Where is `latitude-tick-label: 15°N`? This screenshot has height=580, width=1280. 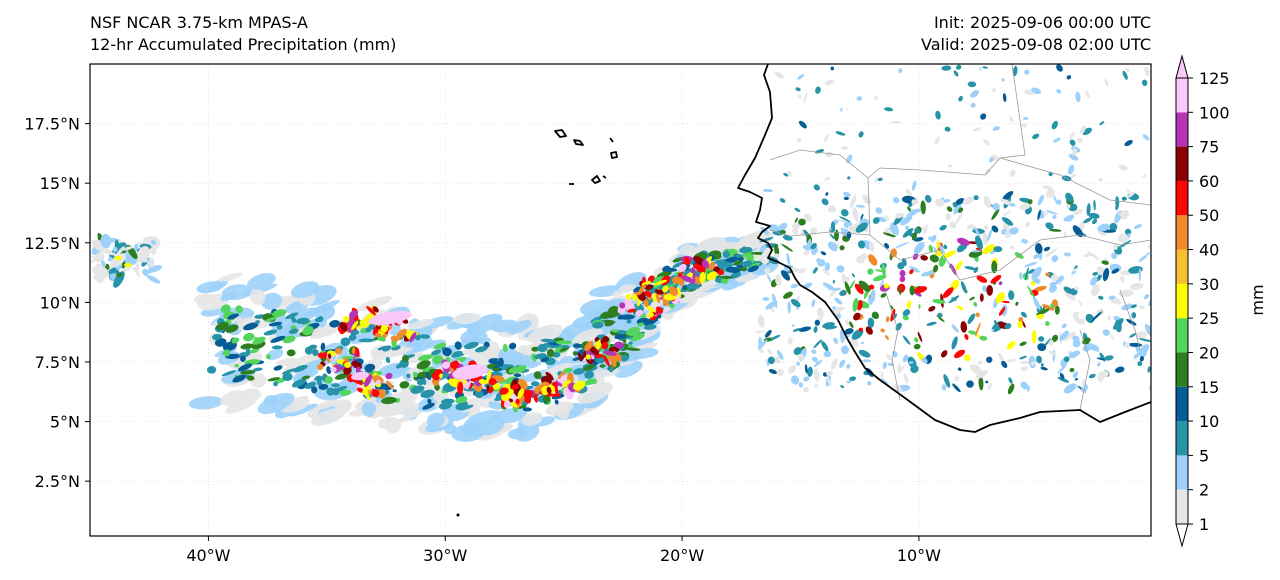 latitude-tick-label: 15°N is located at coordinates (60, 183).